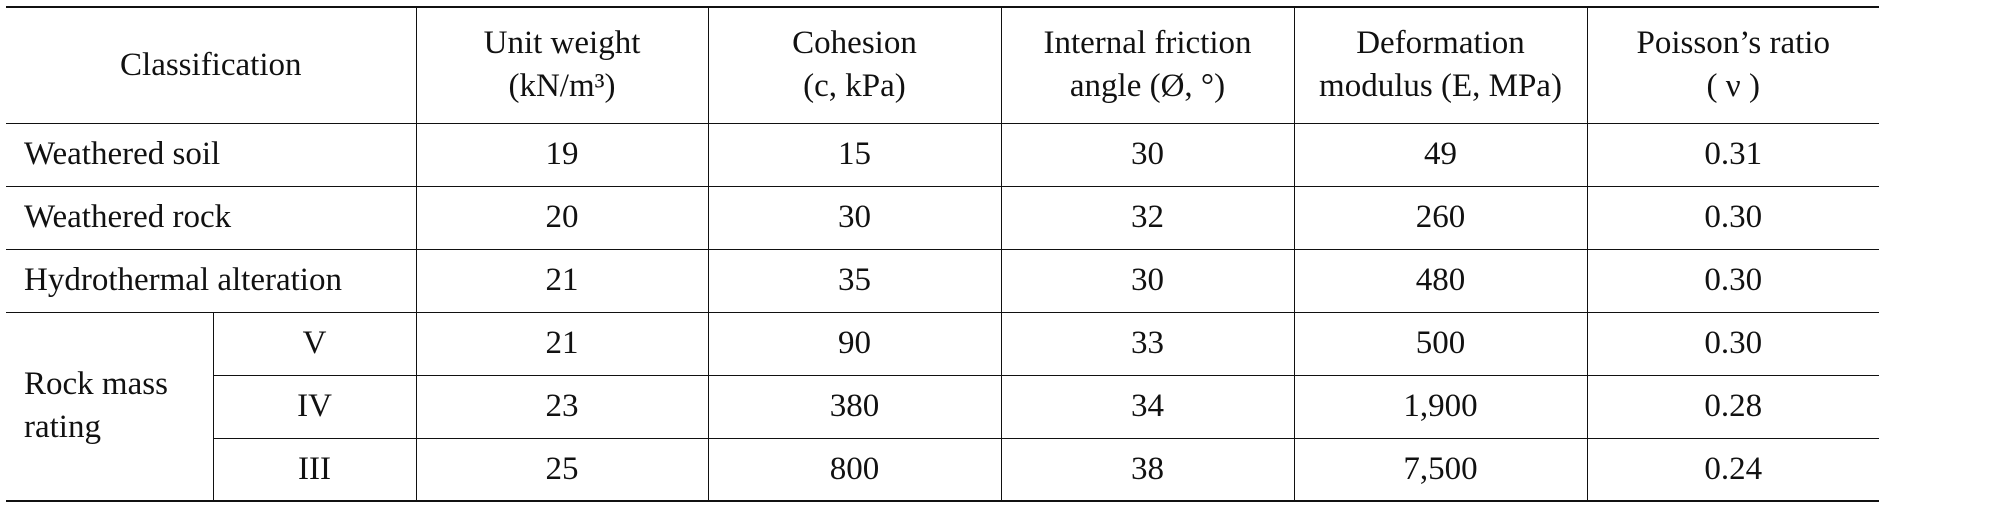 The width and height of the screenshot is (2008, 507). I want to click on header-line: Classification, so click(211, 64).